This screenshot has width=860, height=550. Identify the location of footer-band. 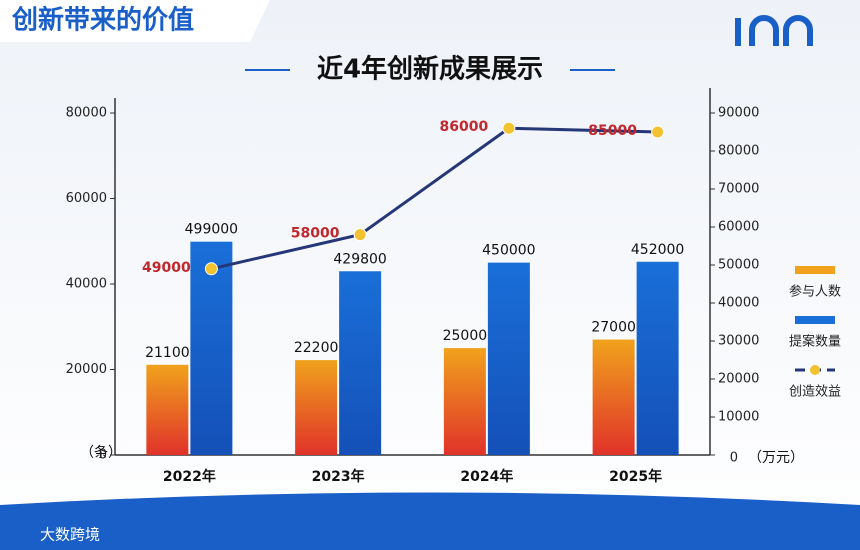
(430, 521).